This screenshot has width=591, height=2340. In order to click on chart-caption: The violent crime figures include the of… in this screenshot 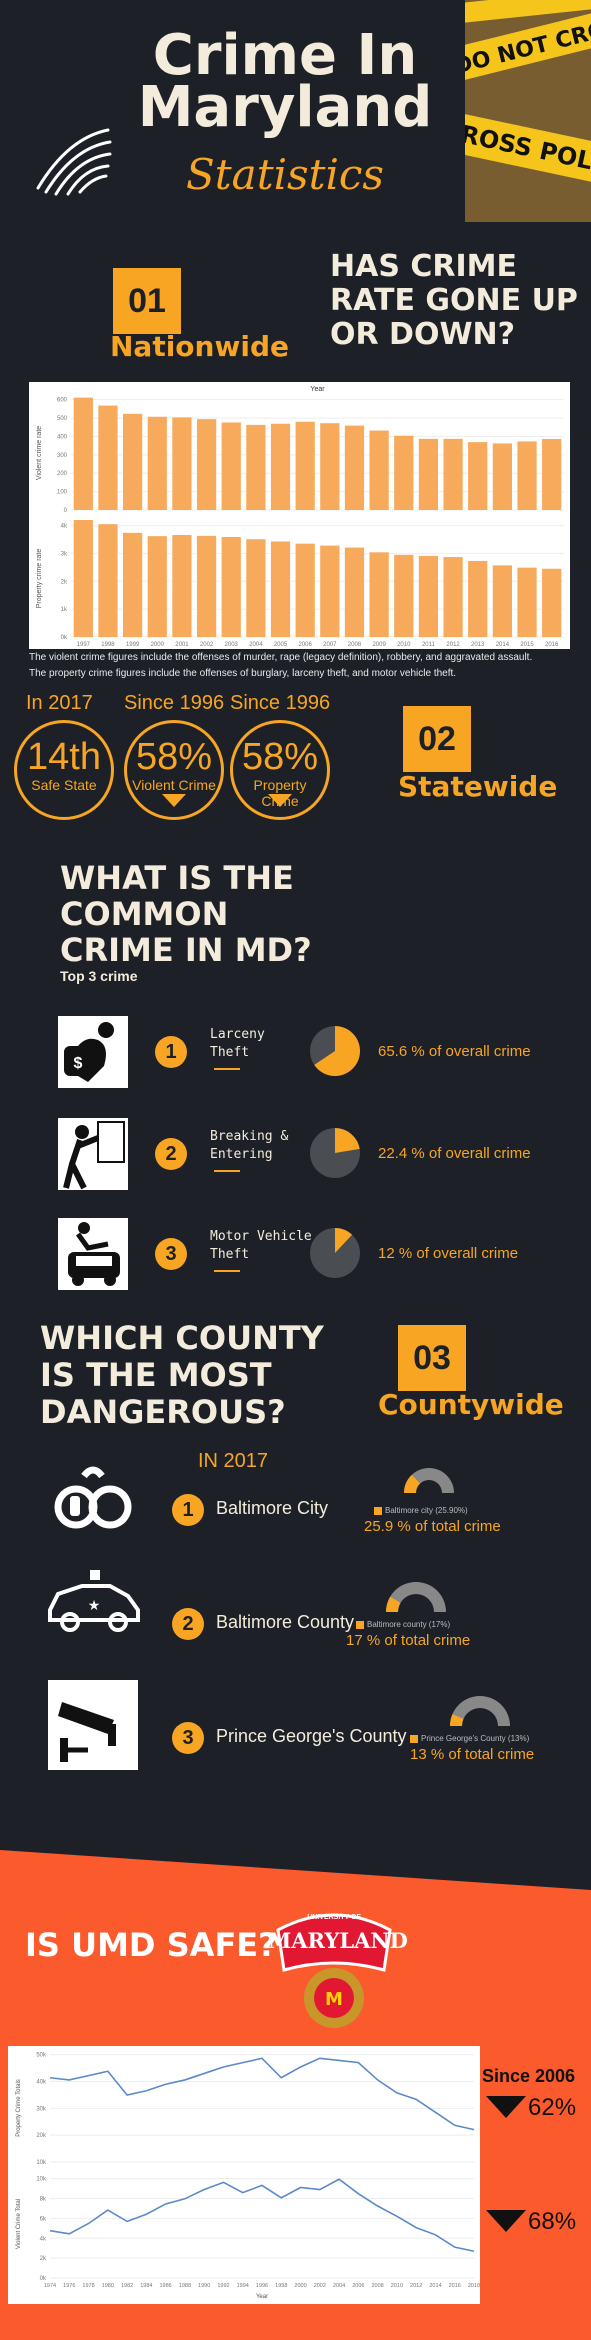, I will do `click(301, 666)`.